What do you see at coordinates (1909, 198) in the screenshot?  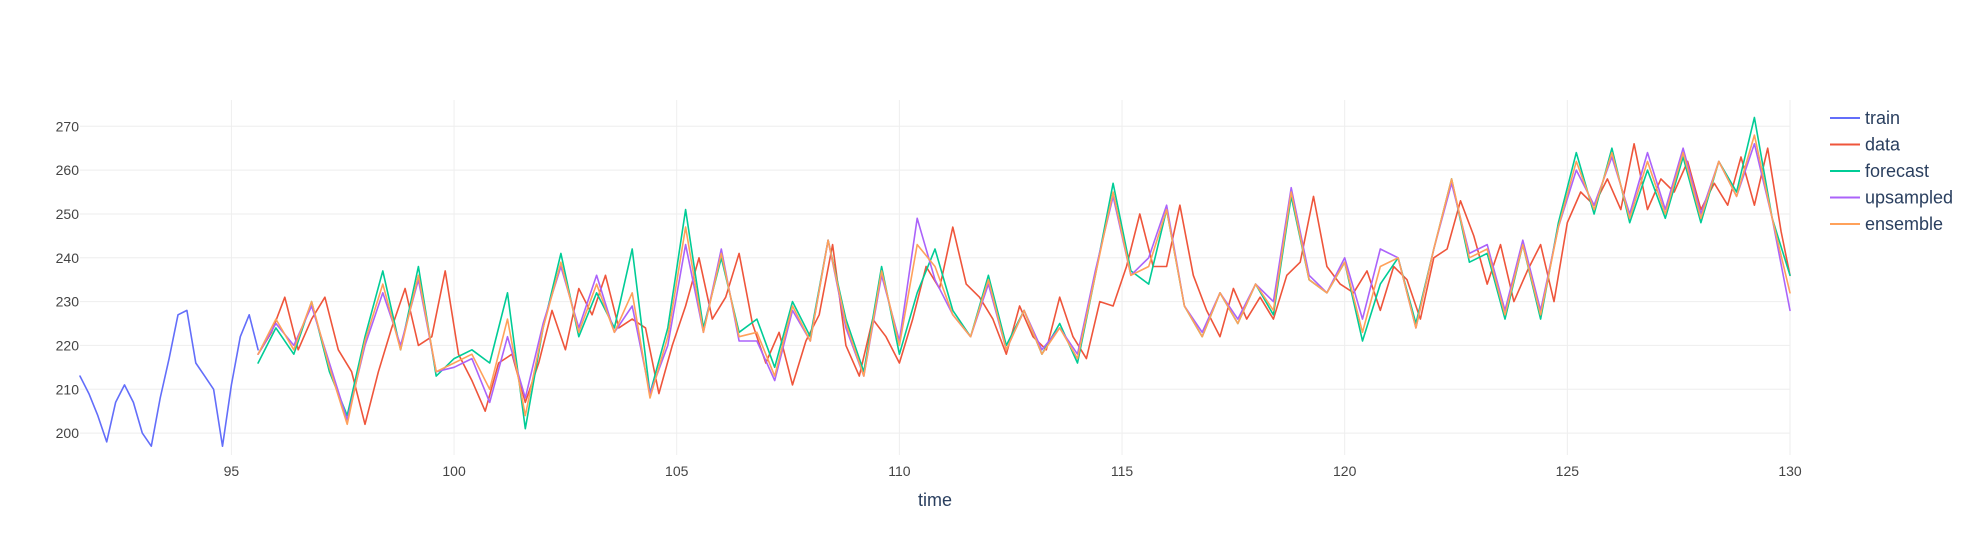 I see `legend-label: upsampled` at bounding box center [1909, 198].